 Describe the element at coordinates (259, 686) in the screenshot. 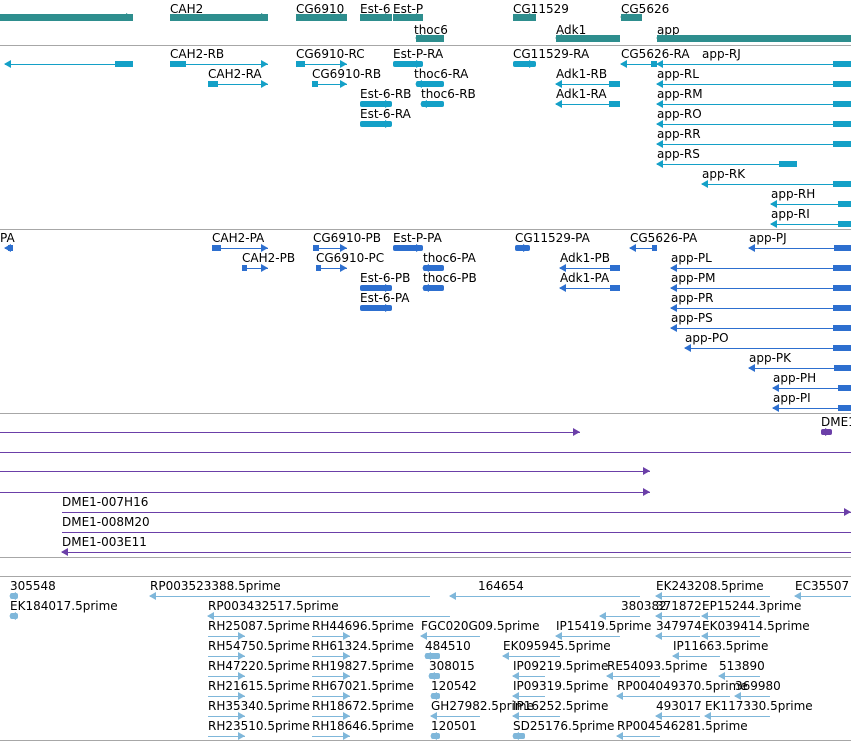

I see `feature-label: RH21615.5prime` at that location.